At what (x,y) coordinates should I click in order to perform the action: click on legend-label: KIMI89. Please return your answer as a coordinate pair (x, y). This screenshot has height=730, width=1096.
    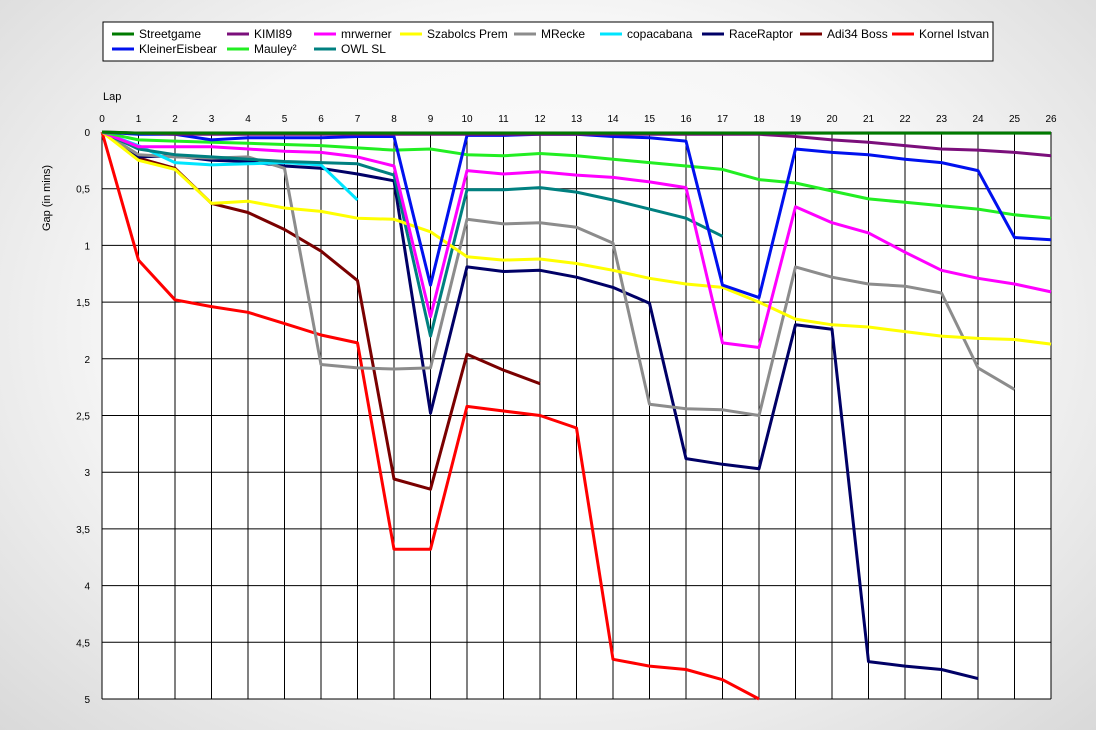
    Looking at the image, I should click on (273, 34).